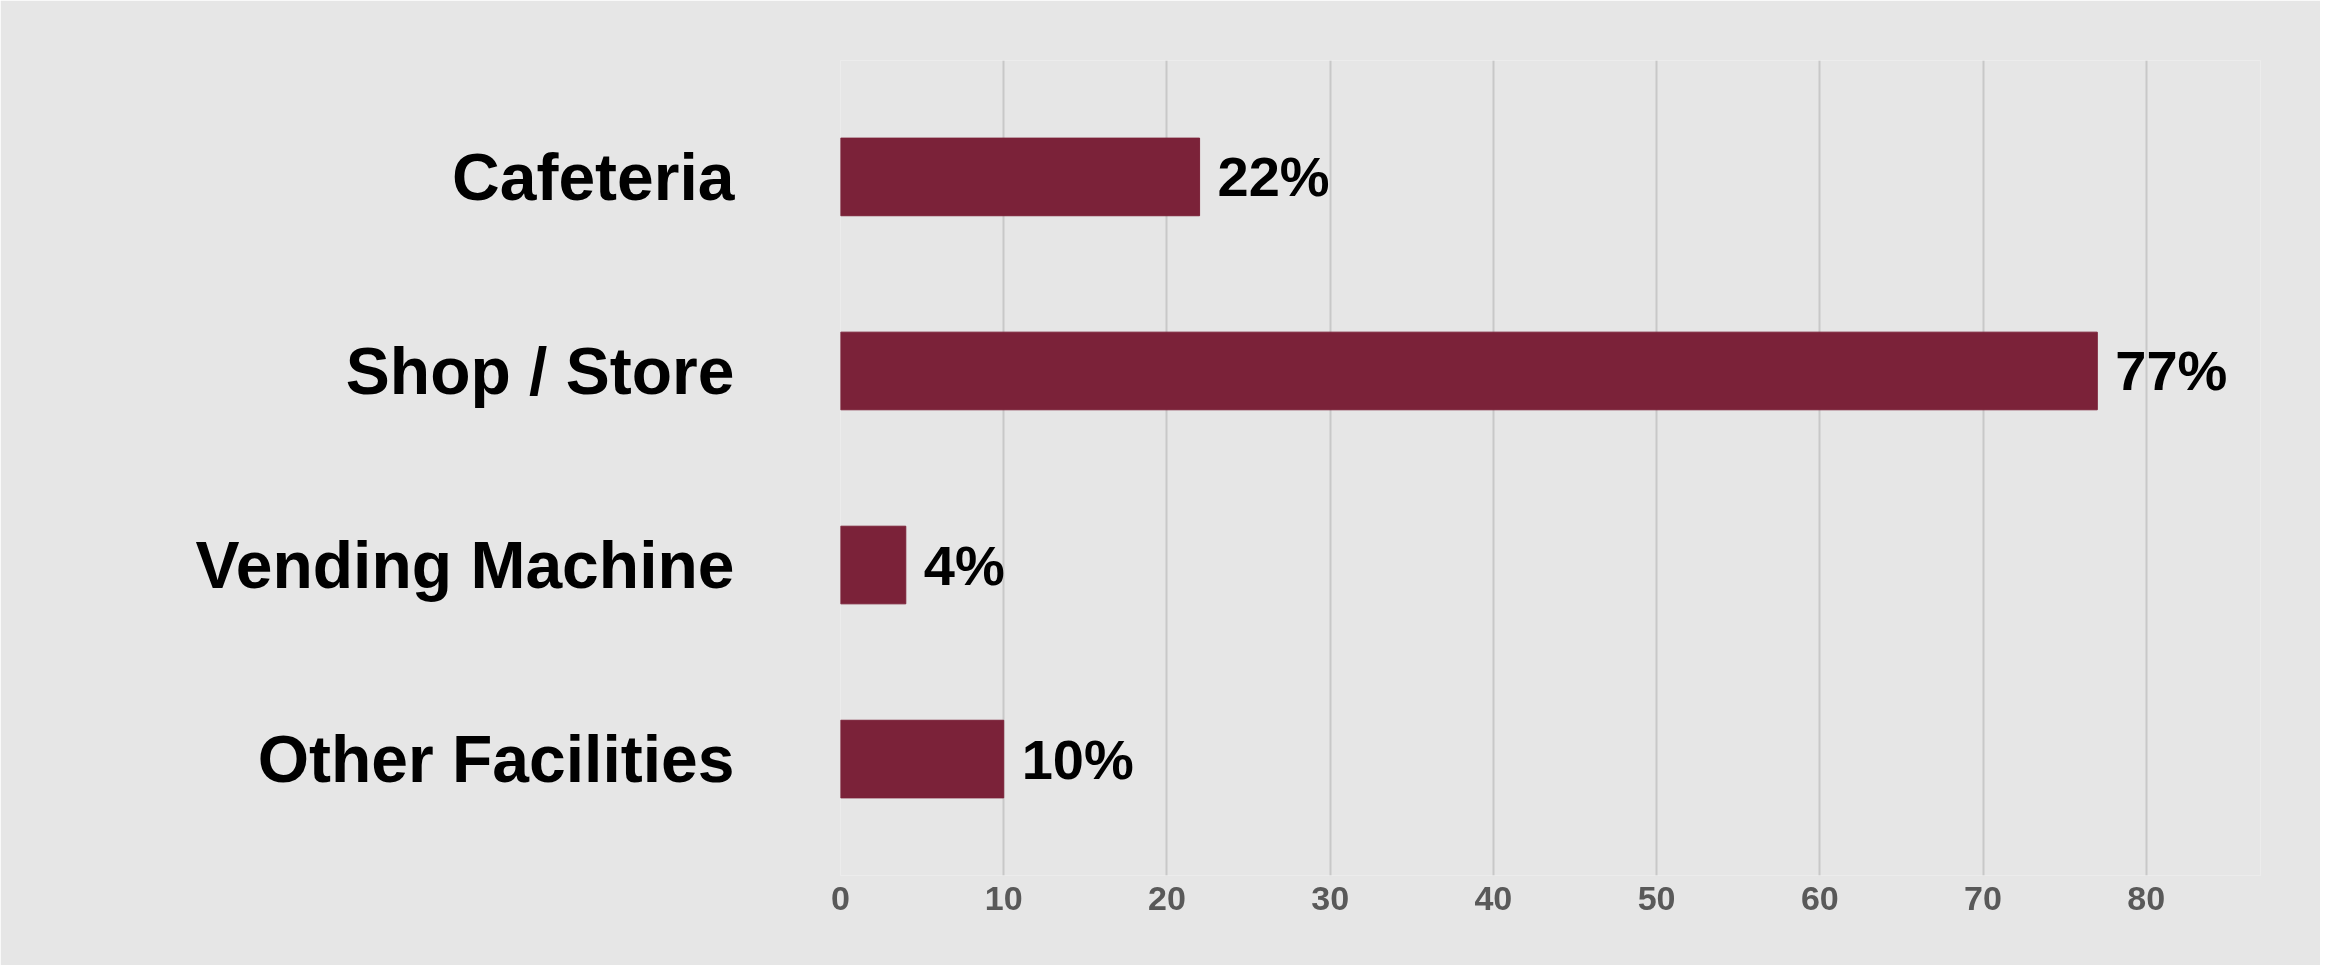  Describe the element at coordinates (1003, 897) in the screenshot. I see `x-tick-label: 10` at that location.